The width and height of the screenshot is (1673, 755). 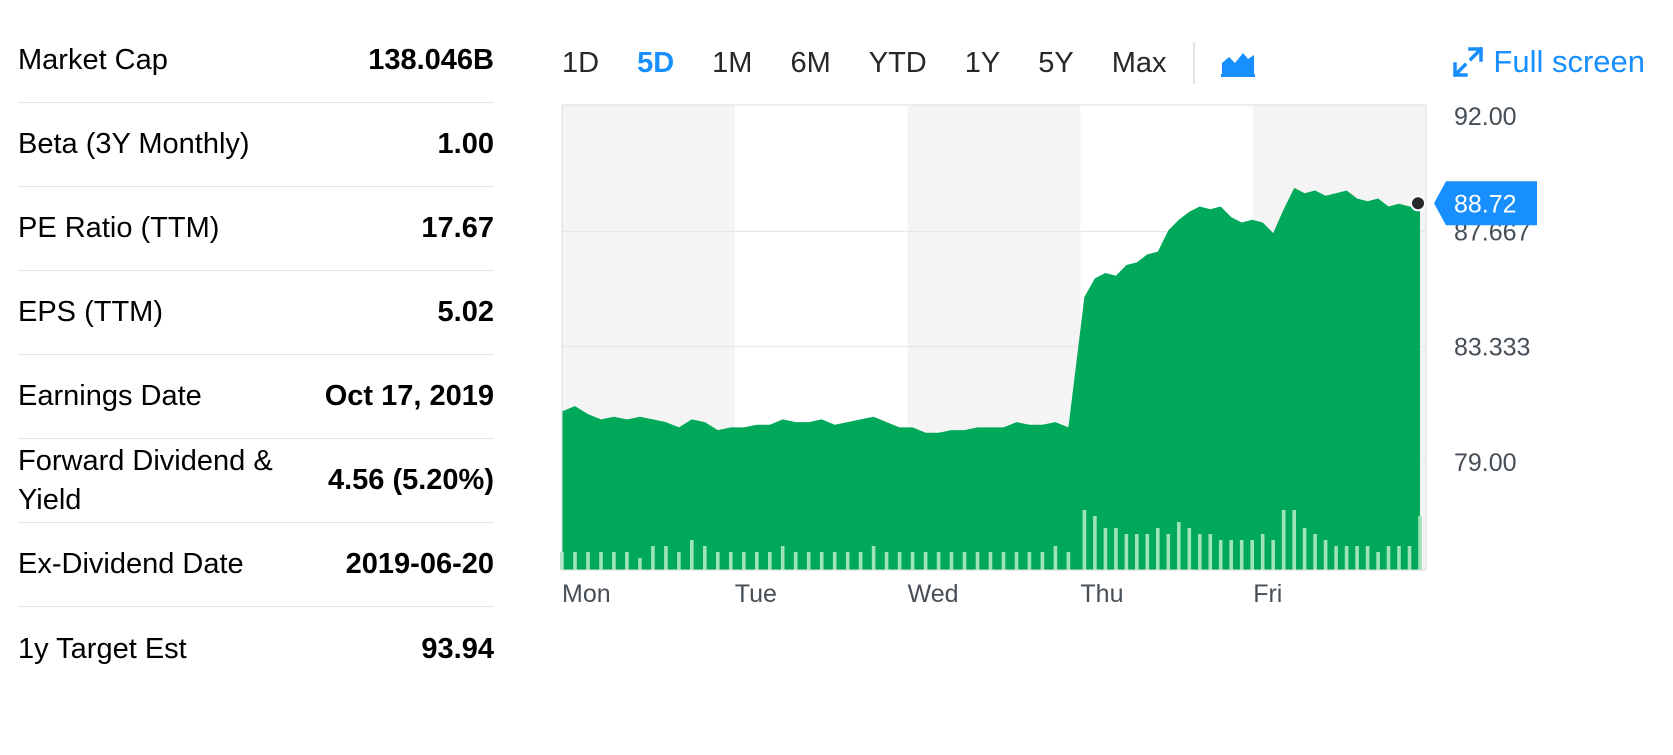 I want to click on stat-value: 17.67, so click(x=457, y=228).